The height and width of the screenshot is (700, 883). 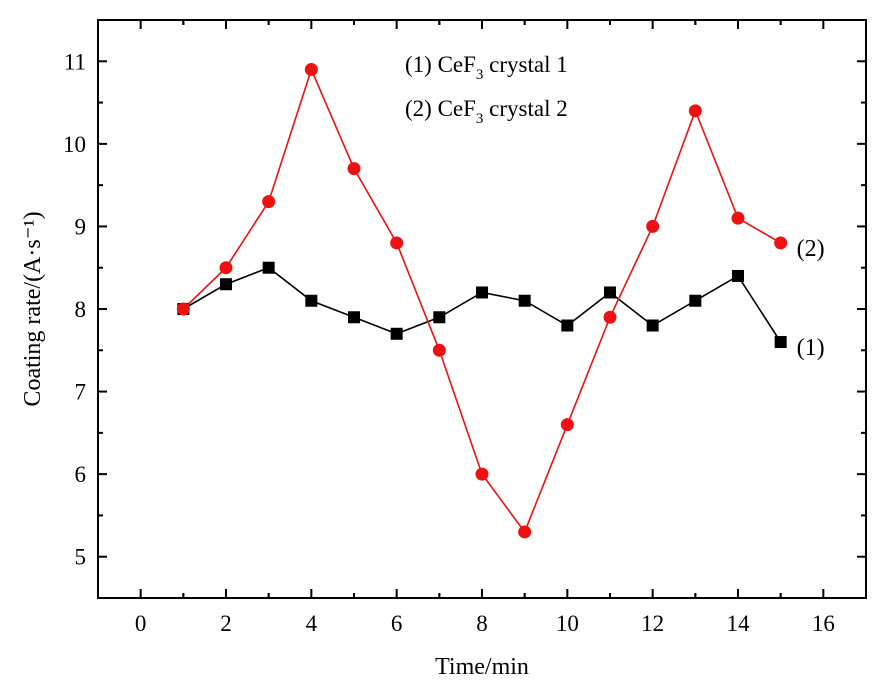 I want to click on y-tick-label: 7, so click(x=81, y=392).